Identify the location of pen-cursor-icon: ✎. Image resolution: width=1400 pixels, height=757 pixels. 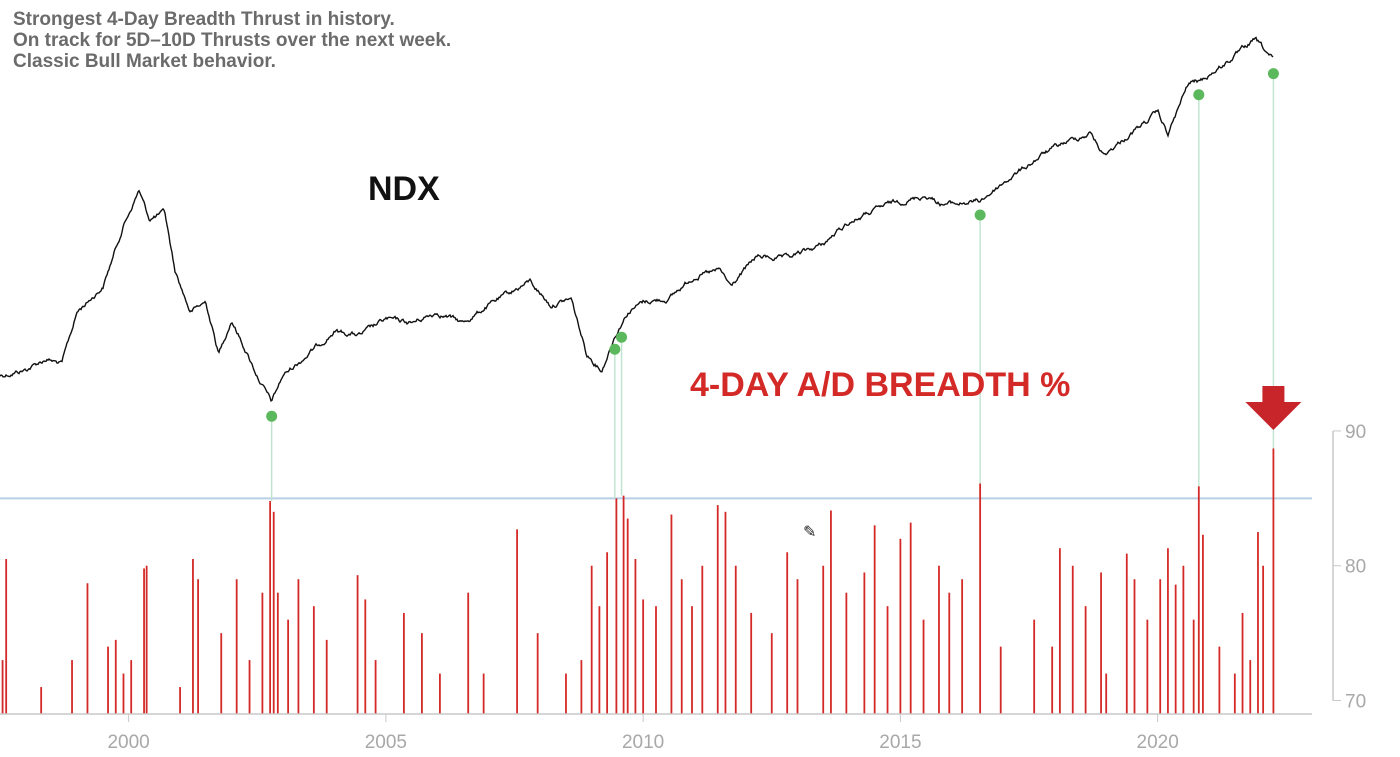
(810, 531).